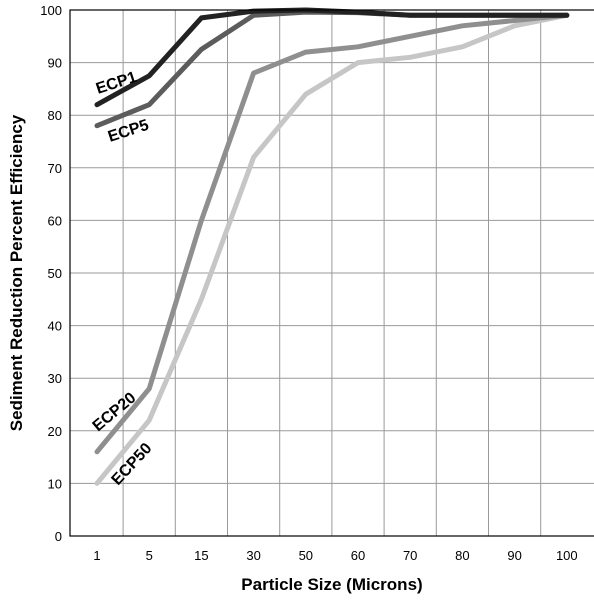  I want to click on y-tick-label: 10, so click(55, 483).